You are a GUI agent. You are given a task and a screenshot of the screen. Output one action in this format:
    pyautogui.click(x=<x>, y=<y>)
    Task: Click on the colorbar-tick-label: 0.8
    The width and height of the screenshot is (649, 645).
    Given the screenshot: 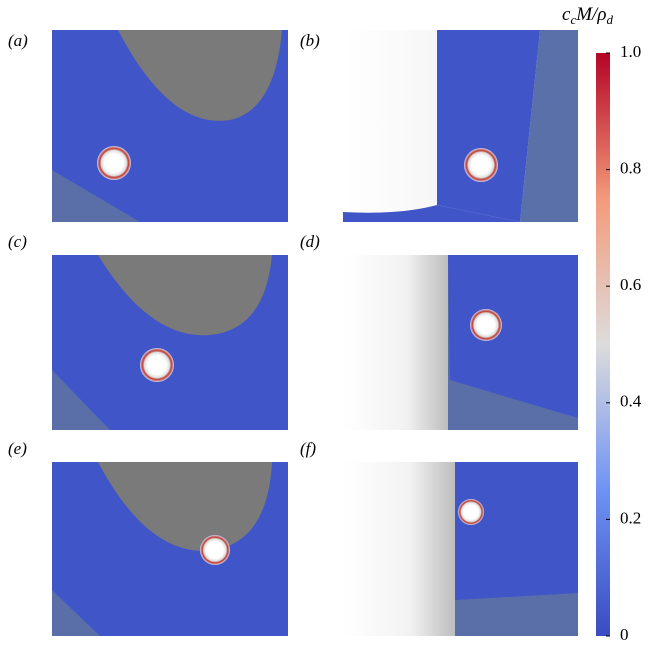 What is the action you would take?
    pyautogui.click(x=630, y=168)
    